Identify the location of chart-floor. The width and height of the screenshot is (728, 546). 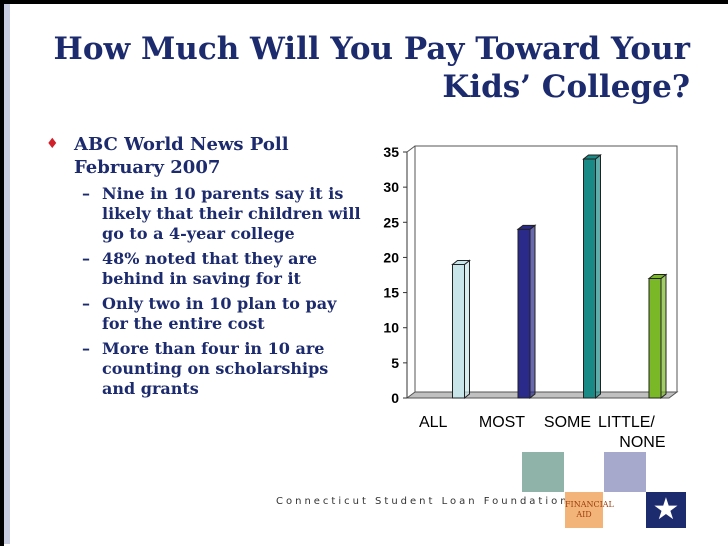
(542, 395).